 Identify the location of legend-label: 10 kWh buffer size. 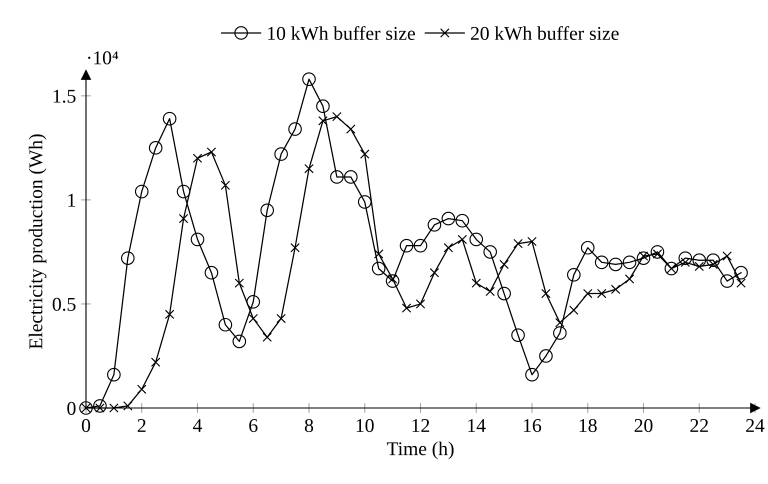
(341, 33).